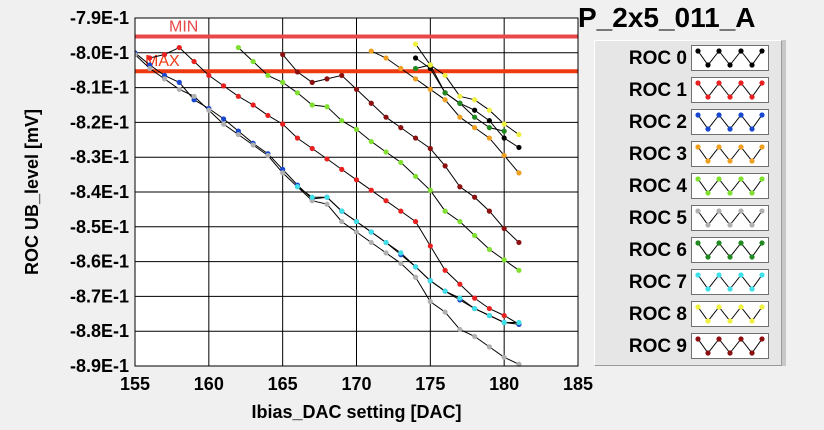  Describe the element at coordinates (209, 384) in the screenshot. I see `x-tick-label: 160` at that location.